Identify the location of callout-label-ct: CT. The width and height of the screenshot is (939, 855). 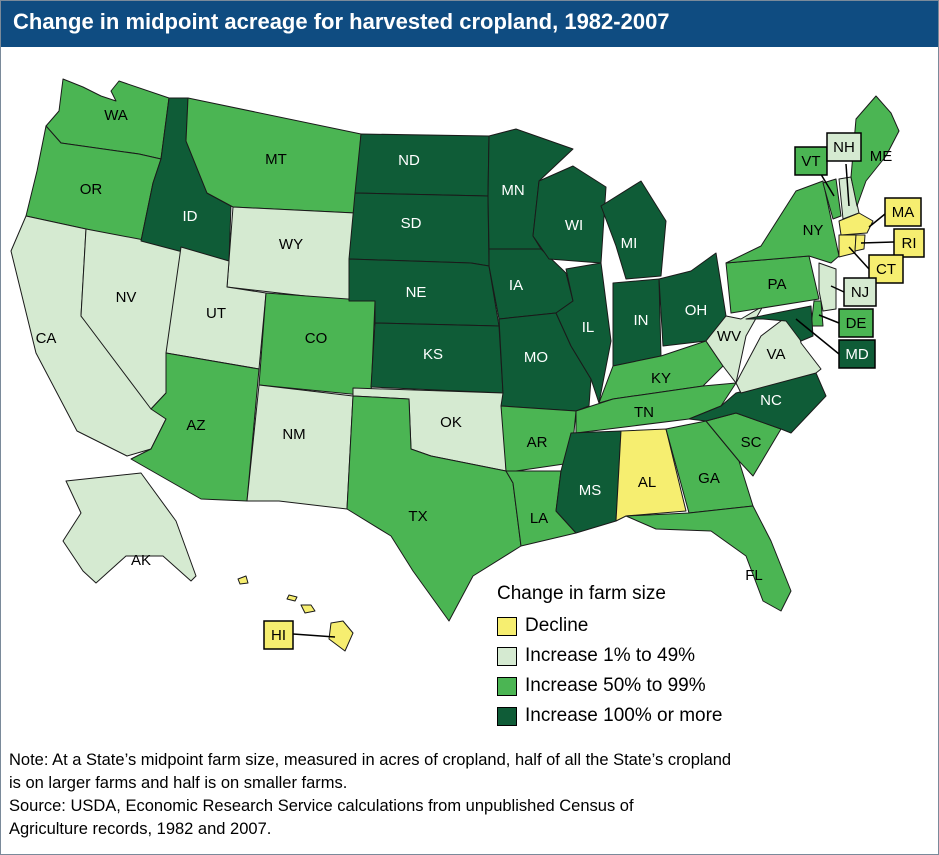
(886, 269).